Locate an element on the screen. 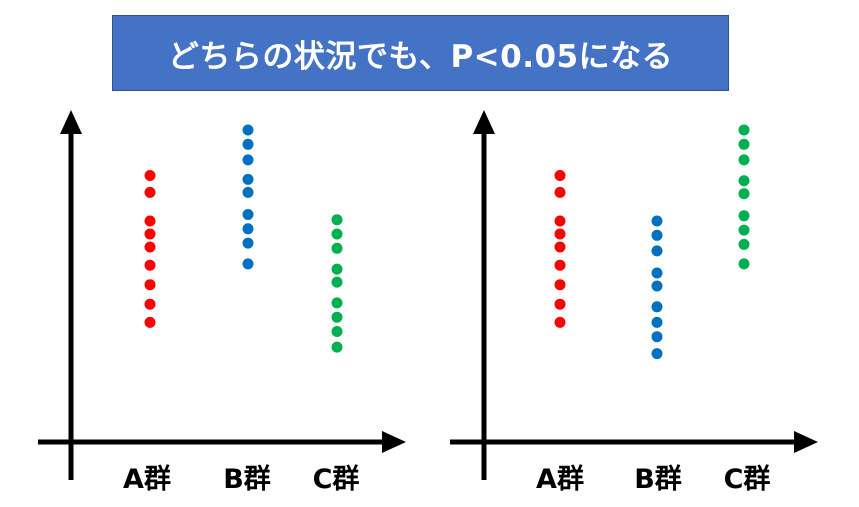  banner-title: どちらの状況でも、P<0.05になる is located at coordinates (420, 56).